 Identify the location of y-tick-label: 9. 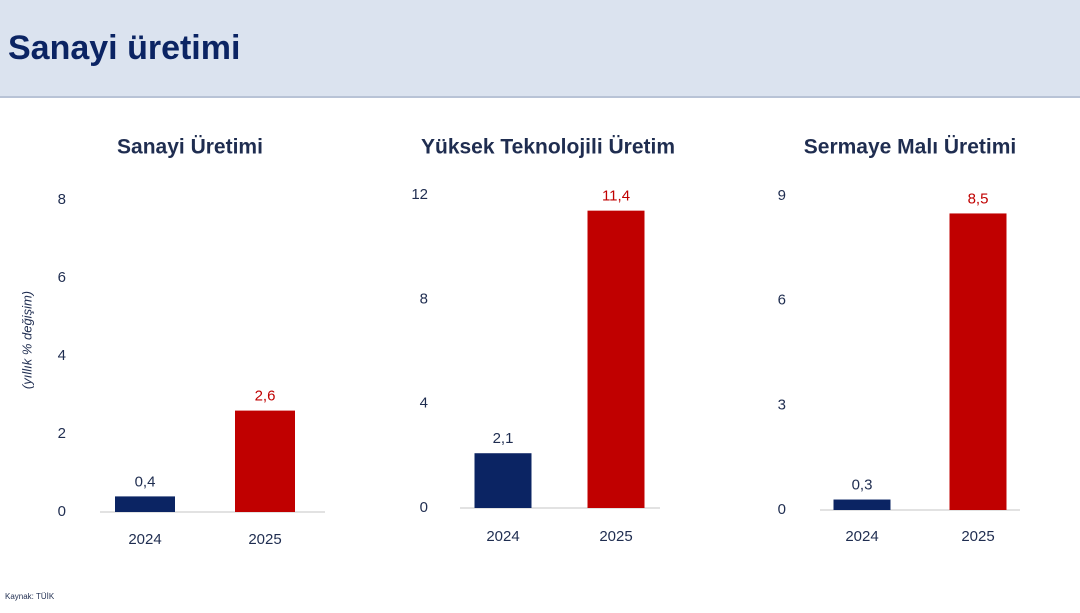
(782, 195).